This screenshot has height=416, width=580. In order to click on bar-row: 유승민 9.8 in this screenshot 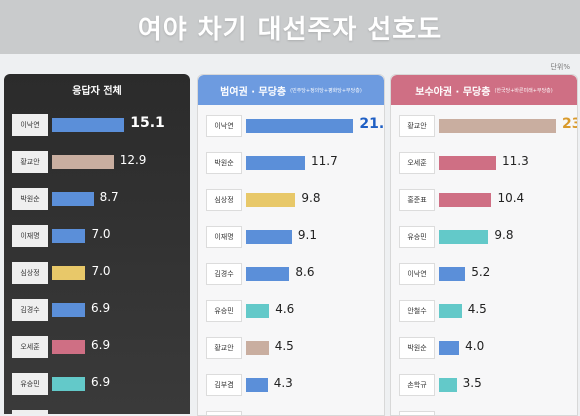, I will do `click(484, 237)`.